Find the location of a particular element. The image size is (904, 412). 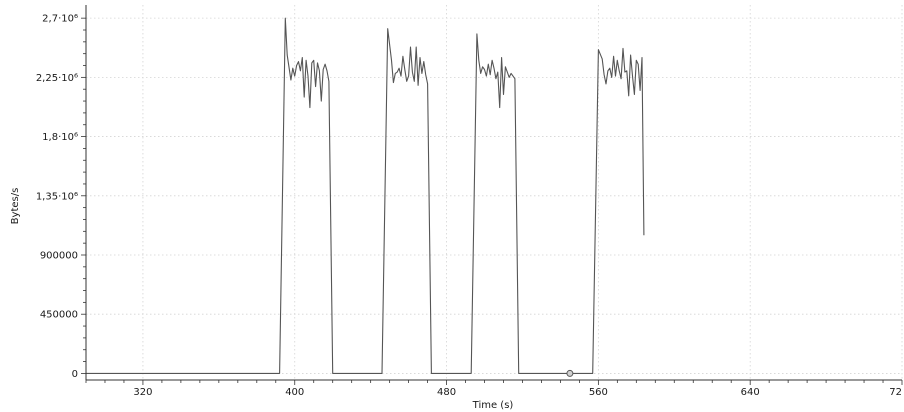

x-tick-label: 480 is located at coordinates (446, 392).